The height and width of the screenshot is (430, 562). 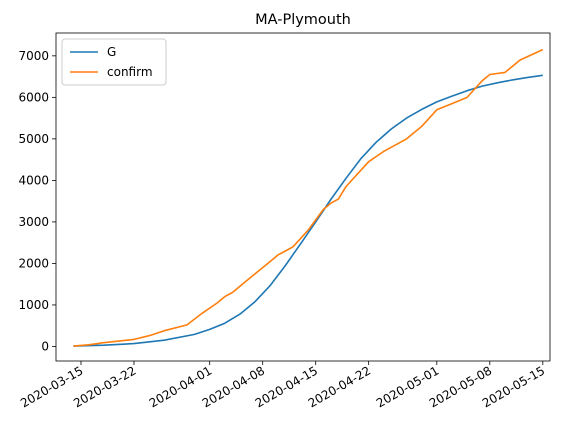 I want to click on y-tick-label: 2000, so click(x=33, y=263).